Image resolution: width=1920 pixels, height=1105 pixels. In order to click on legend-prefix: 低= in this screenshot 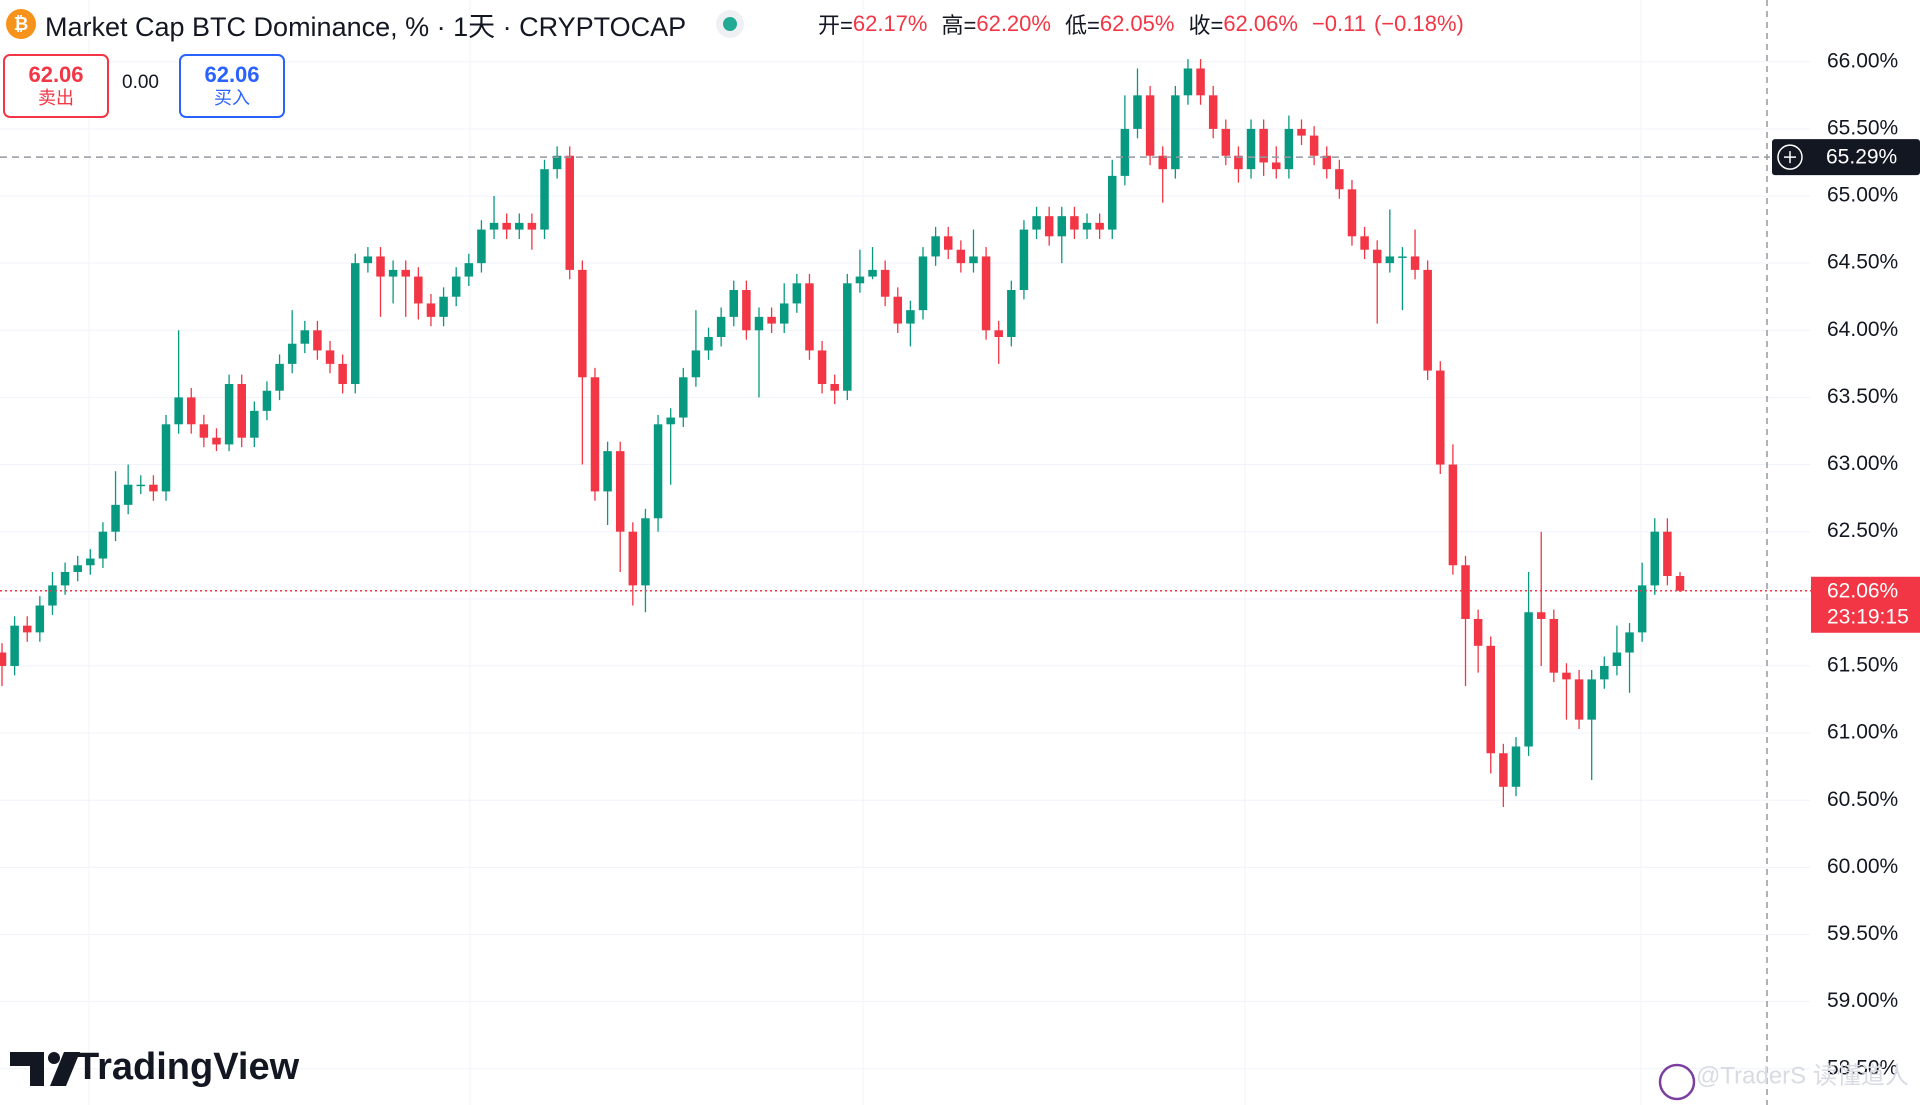, I will do `click(1082, 25)`.